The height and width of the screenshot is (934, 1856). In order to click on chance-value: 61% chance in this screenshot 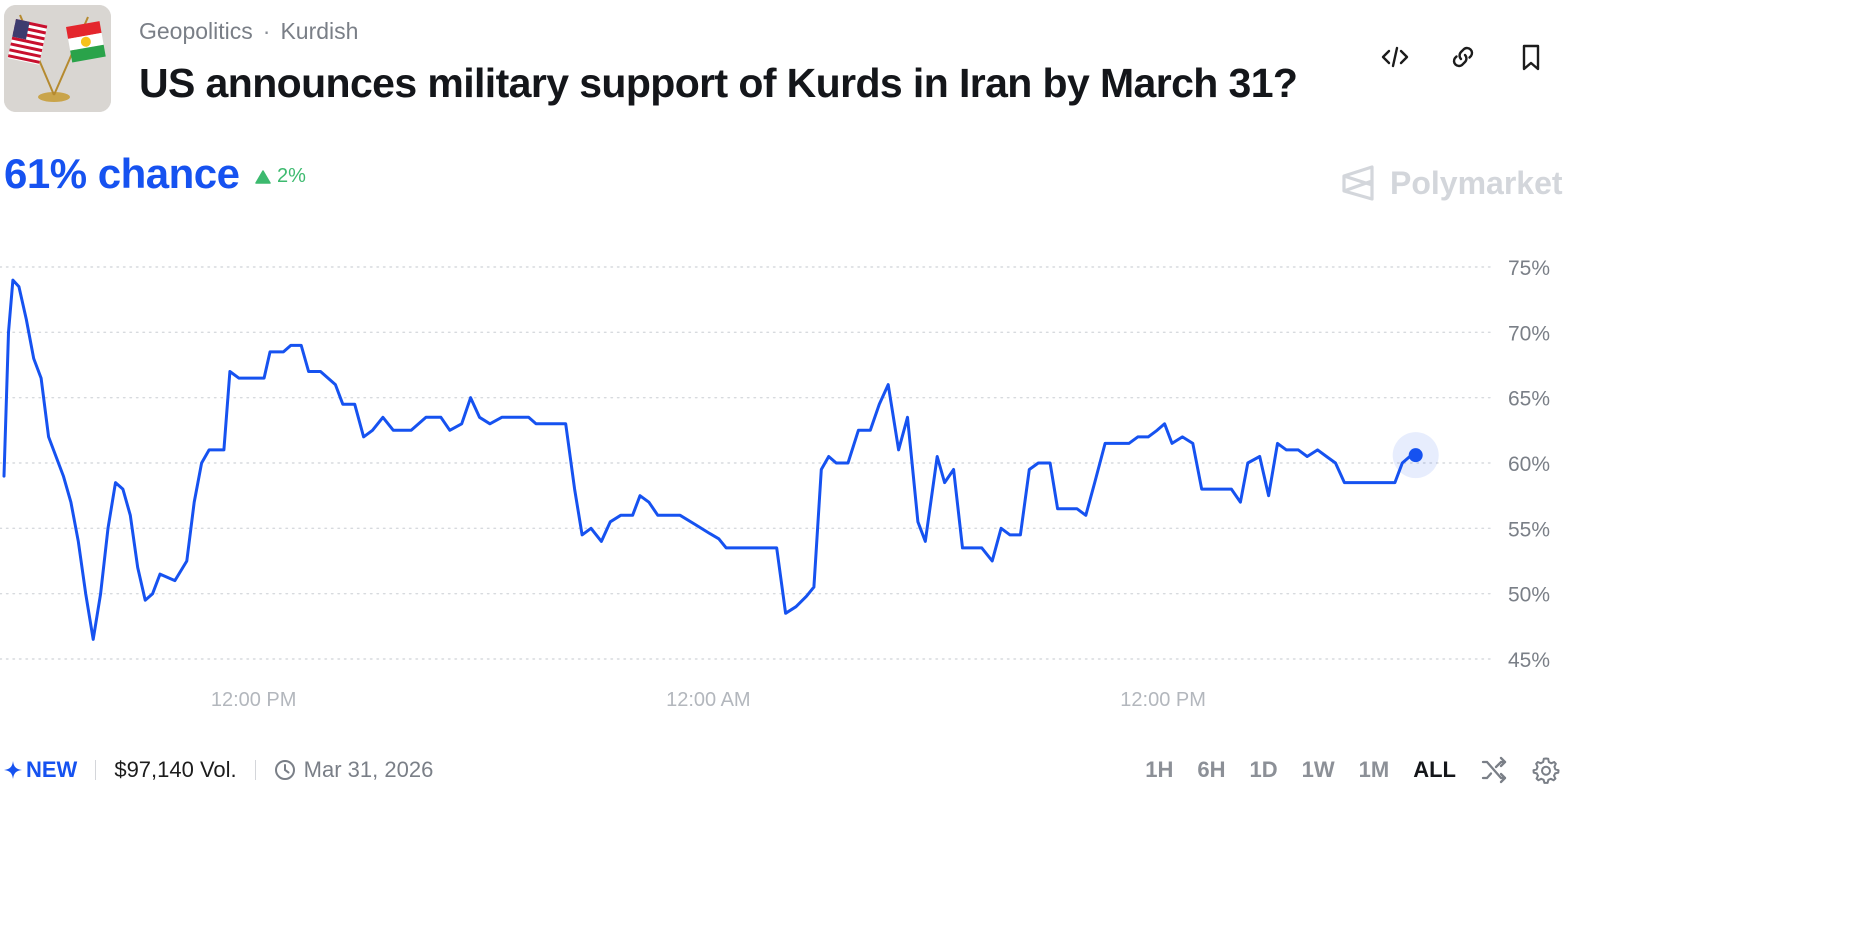, I will do `click(122, 173)`.